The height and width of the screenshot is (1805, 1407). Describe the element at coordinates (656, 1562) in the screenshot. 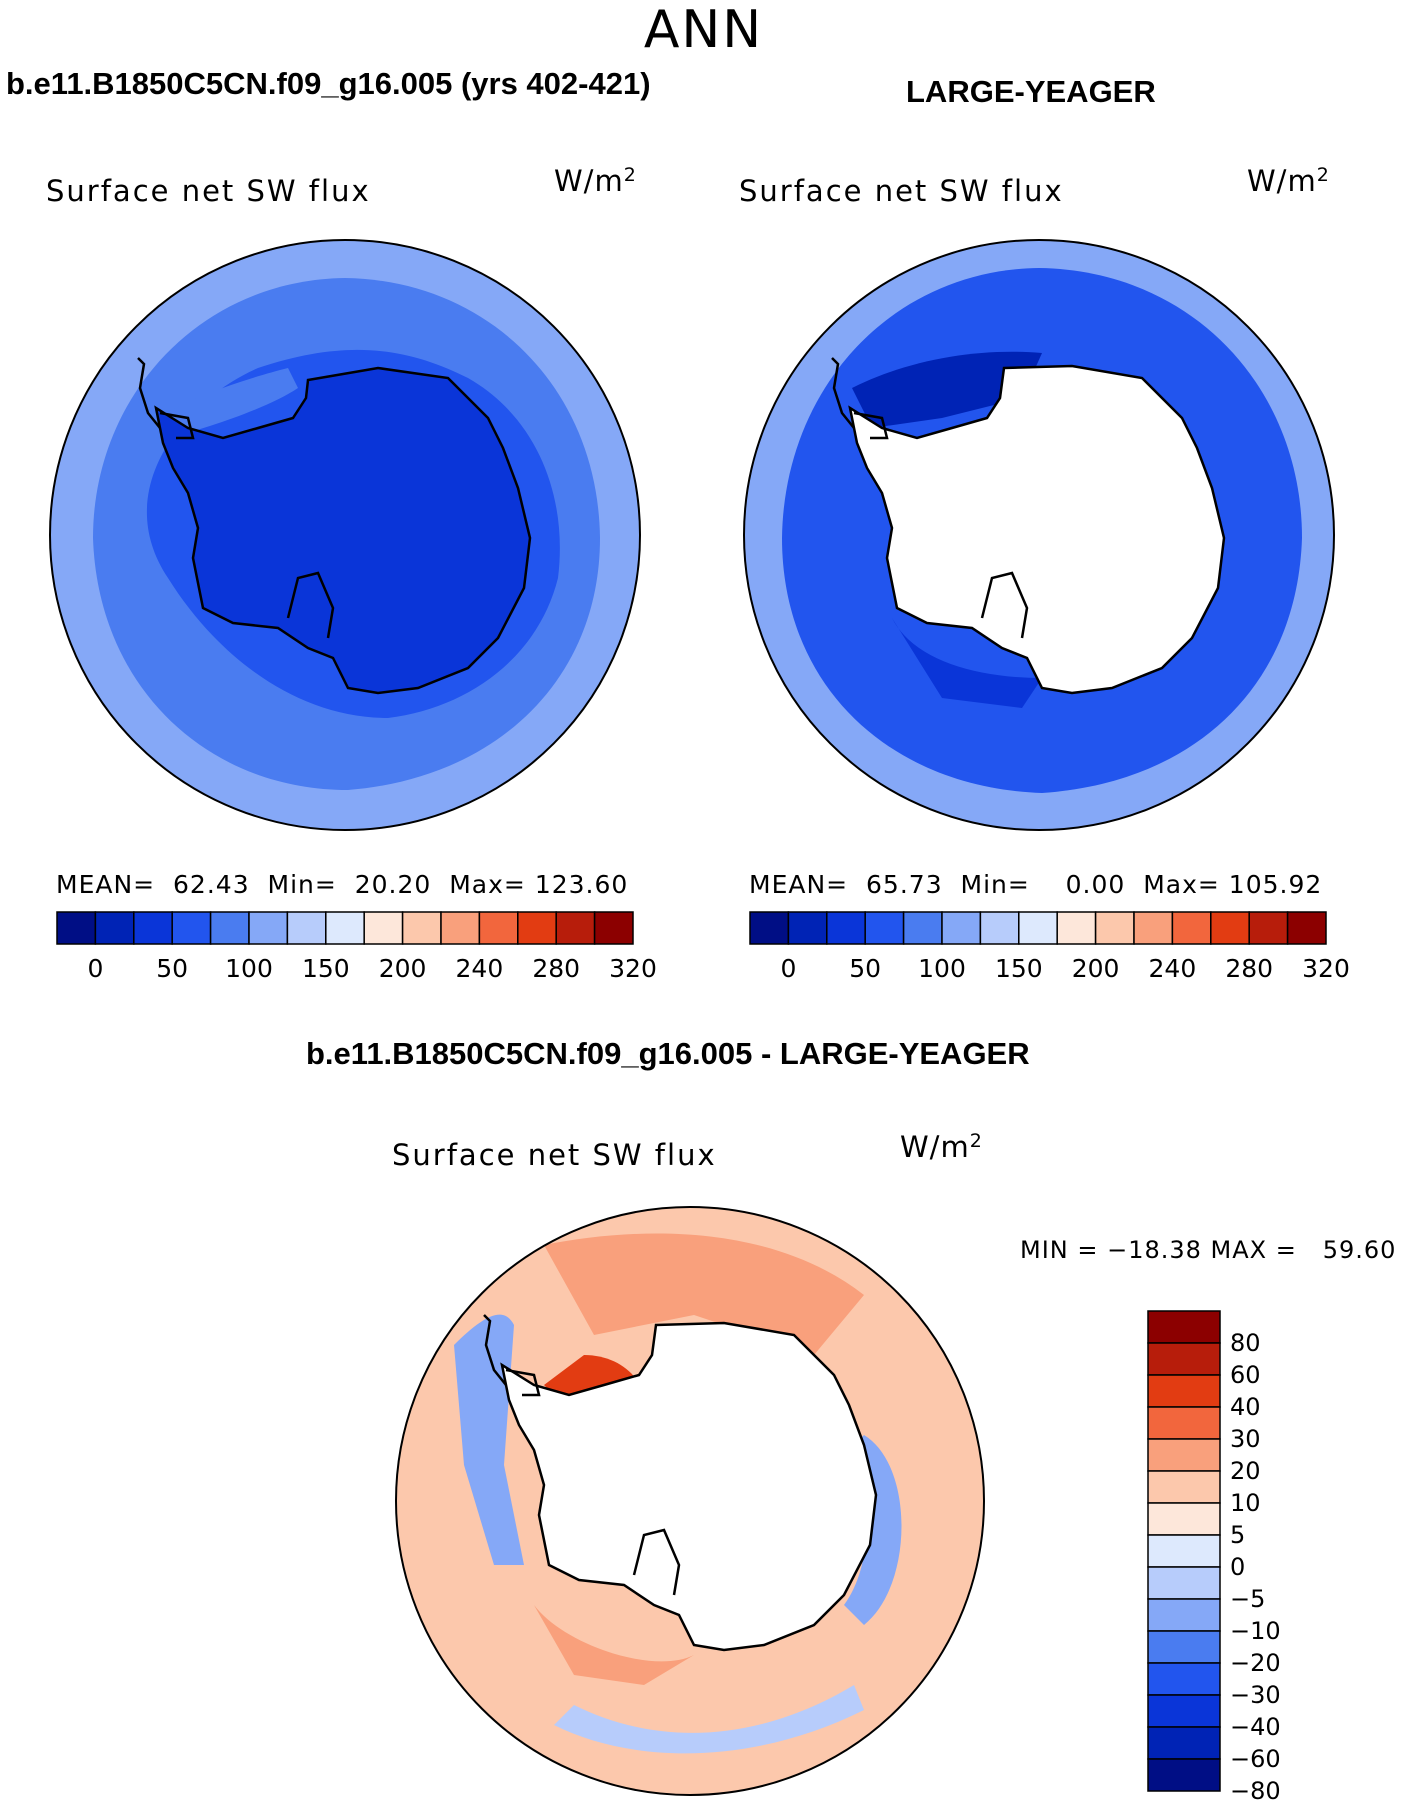

I see `panel3-ross-sea` at that location.